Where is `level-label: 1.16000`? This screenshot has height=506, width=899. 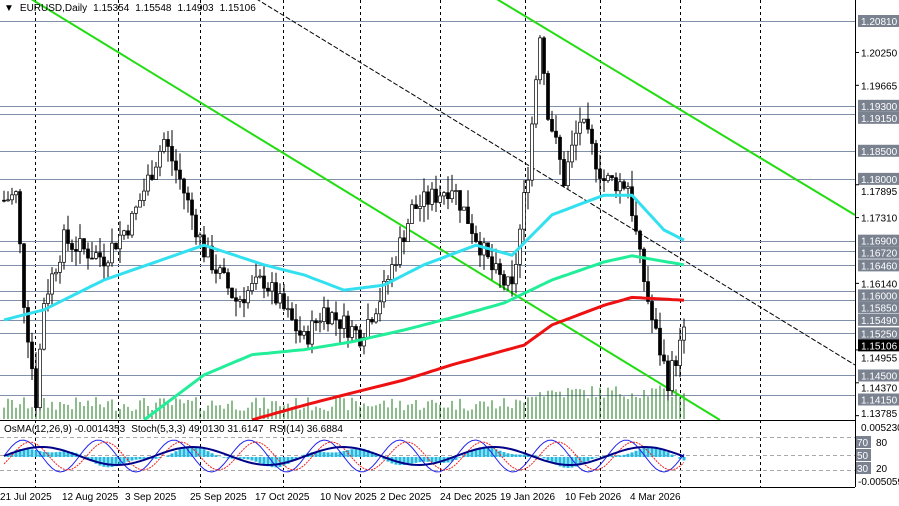 level-label: 1.16000 is located at coordinates (879, 296).